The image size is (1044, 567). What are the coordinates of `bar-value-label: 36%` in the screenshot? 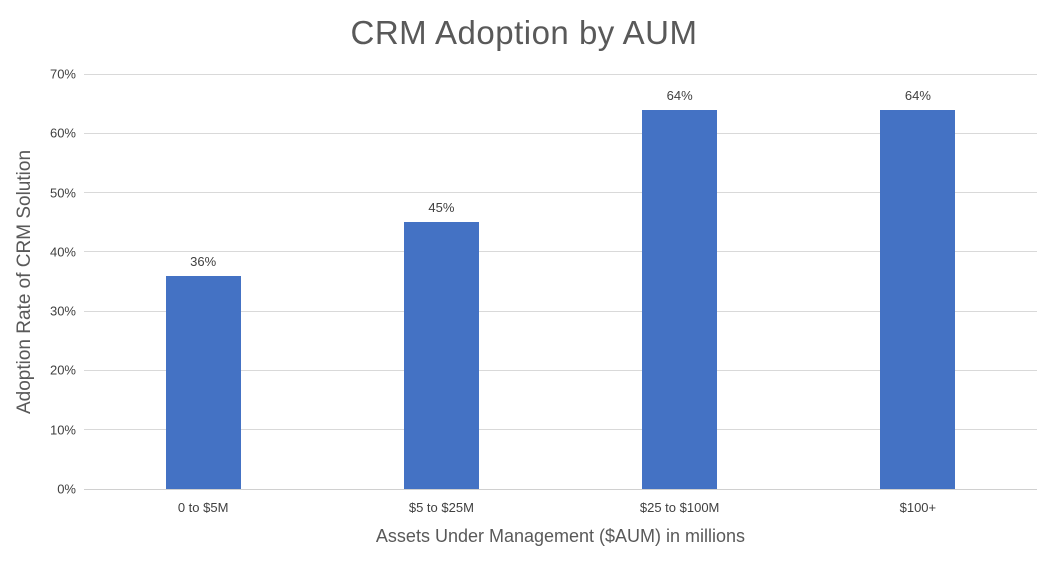 It's located at (203, 261).